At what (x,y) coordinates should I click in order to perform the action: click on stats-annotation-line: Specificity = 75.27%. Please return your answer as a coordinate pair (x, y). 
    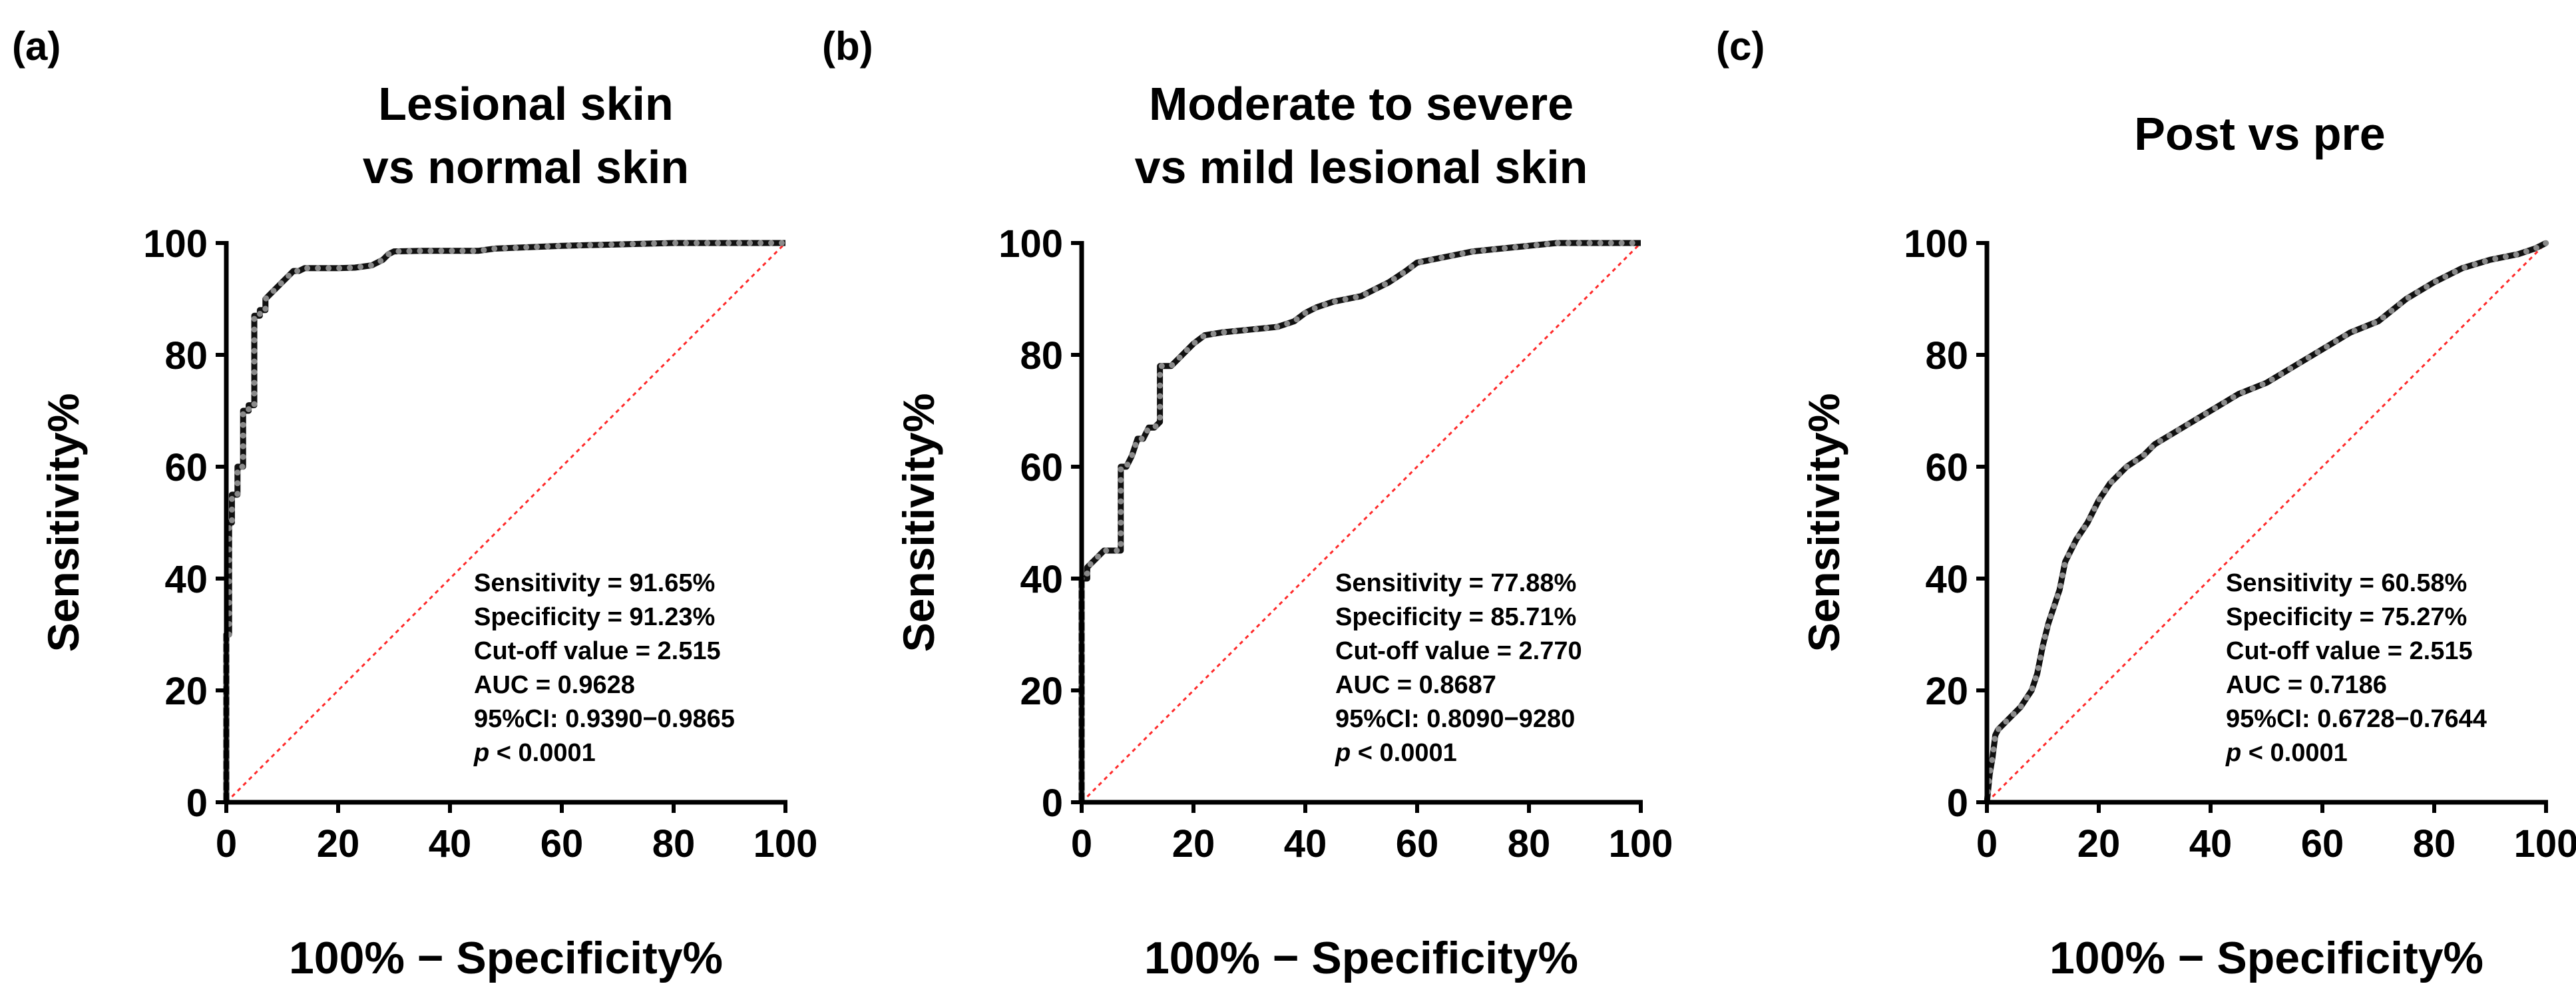
    Looking at the image, I should click on (2346, 617).